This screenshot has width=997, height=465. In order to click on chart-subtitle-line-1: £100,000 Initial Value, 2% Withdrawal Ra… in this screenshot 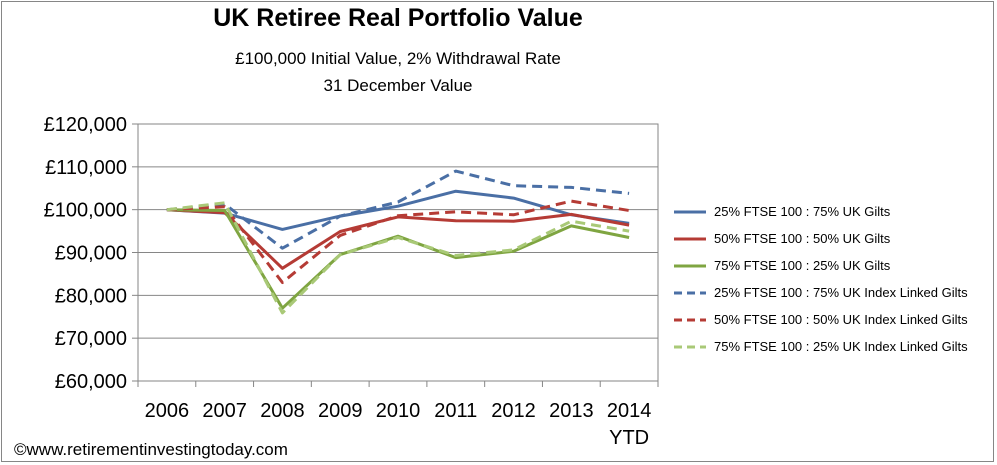, I will do `click(398, 58)`.